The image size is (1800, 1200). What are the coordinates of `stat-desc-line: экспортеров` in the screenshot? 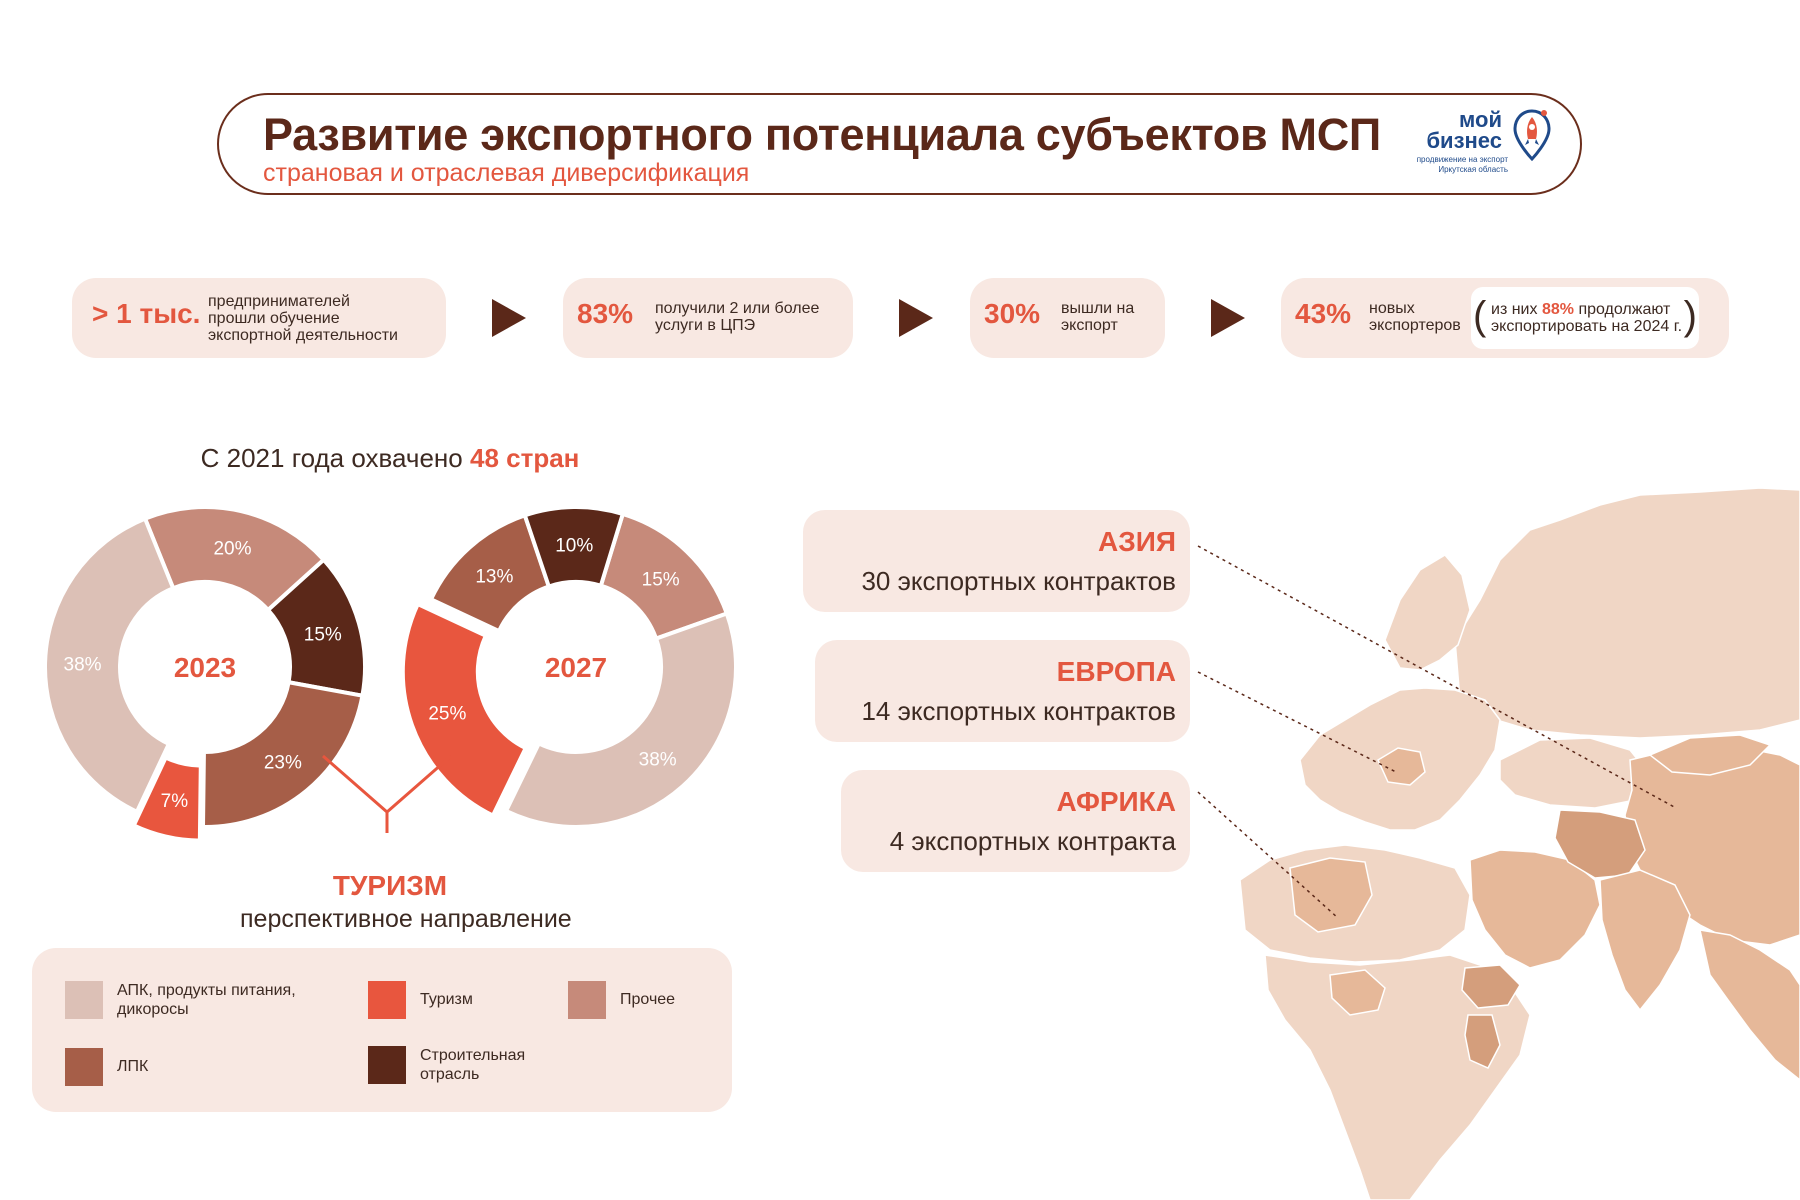 It's located at (1415, 325).